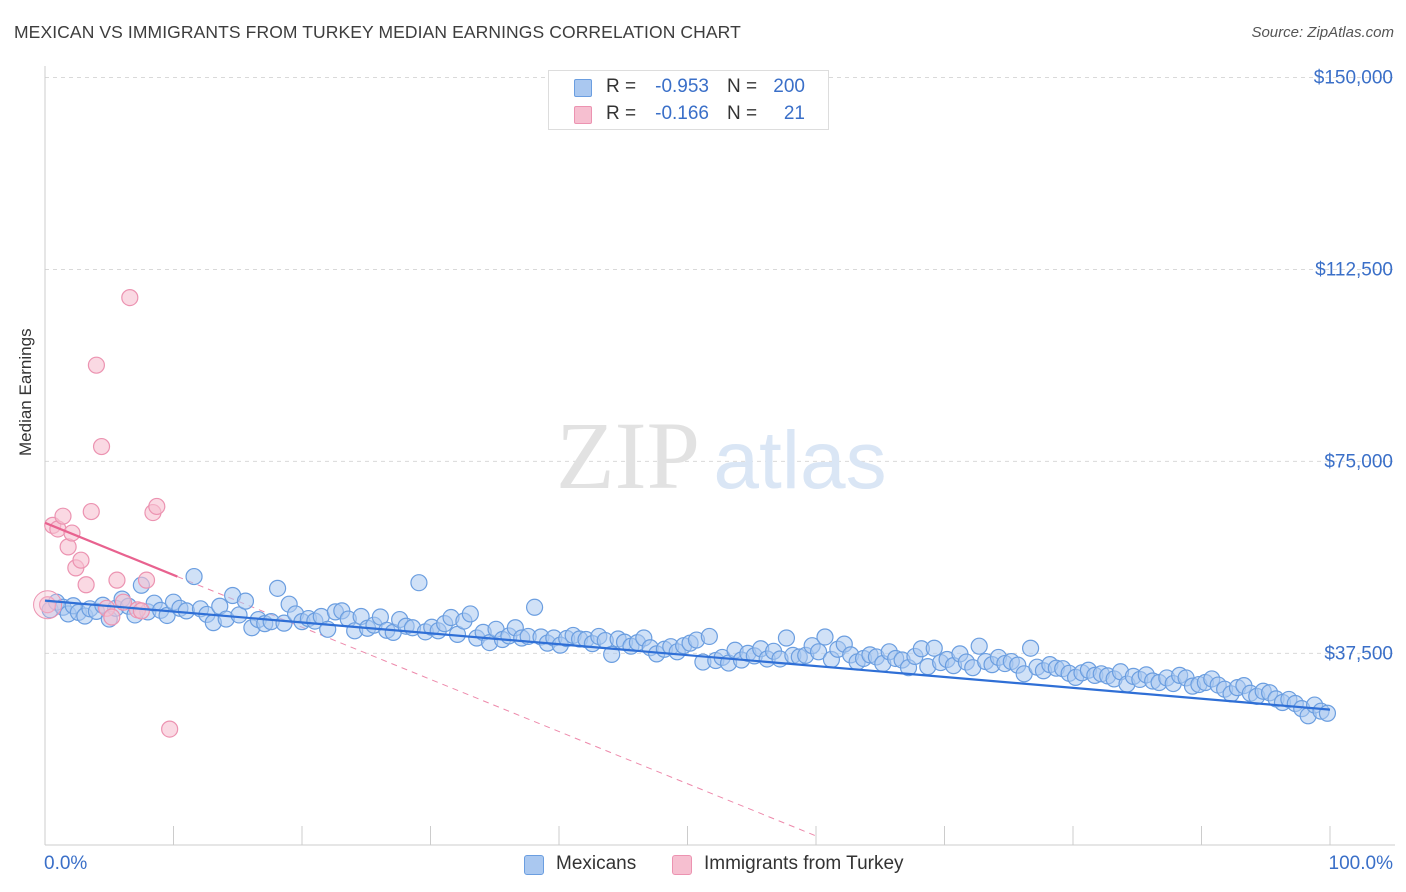  I want to click on legend-r-value: -0.953, so click(682, 86).